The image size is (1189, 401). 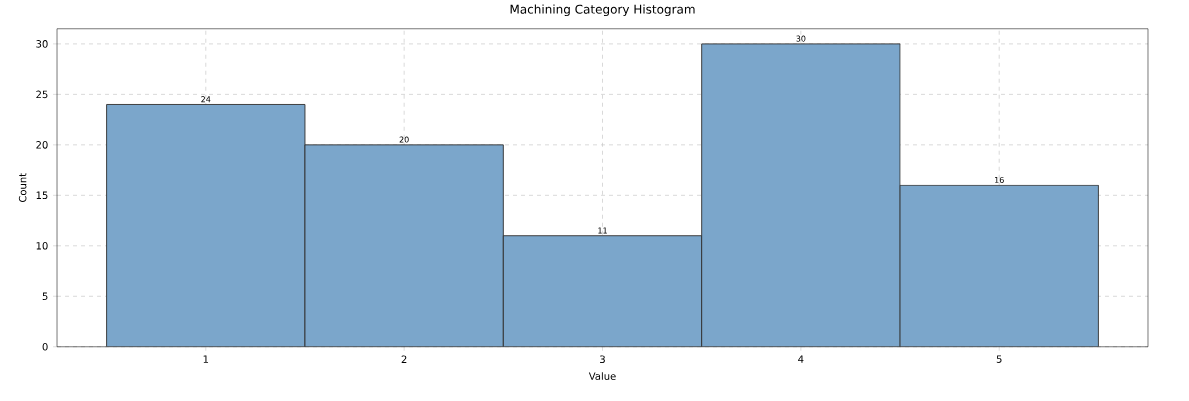 What do you see at coordinates (42, 195) in the screenshot?
I see `y-tick-label: 15` at bounding box center [42, 195].